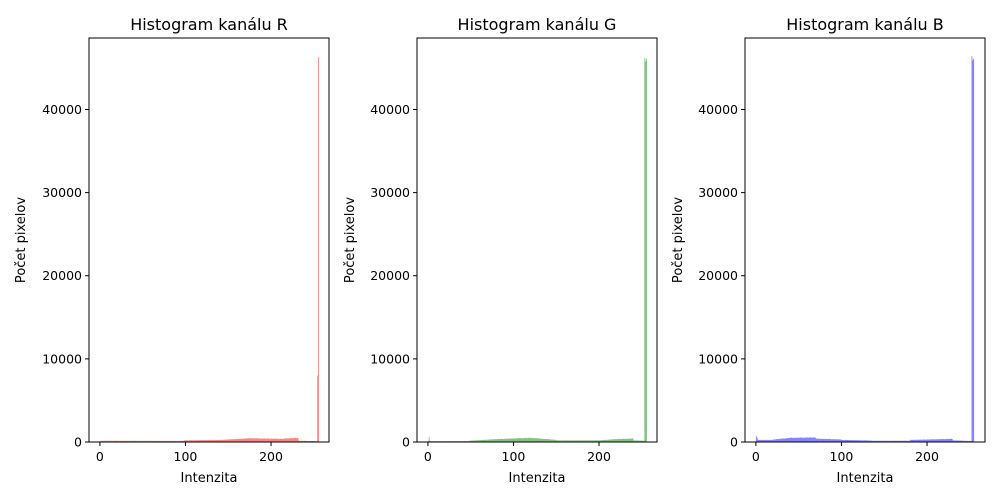 The width and height of the screenshot is (1000, 500). I want to click on x-tick-label: 100, so click(842, 456).